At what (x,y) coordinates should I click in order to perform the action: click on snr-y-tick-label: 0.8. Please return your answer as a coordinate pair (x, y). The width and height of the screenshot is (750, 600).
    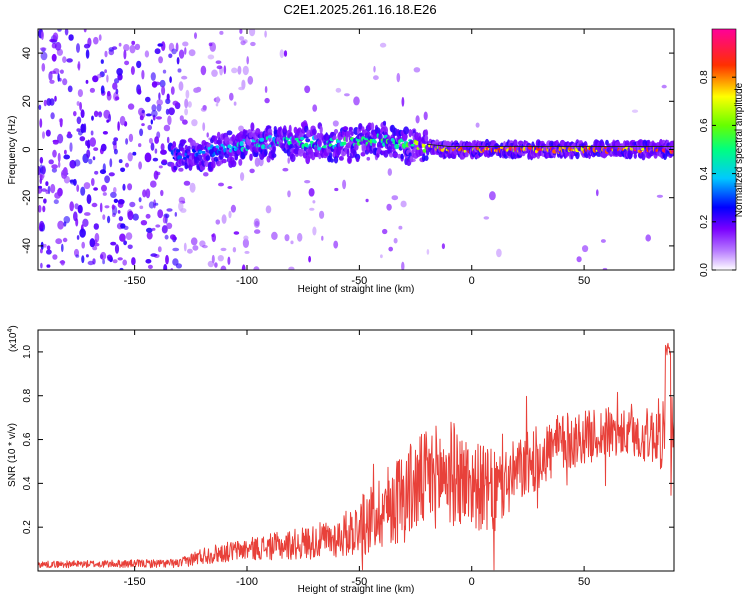
    Looking at the image, I should click on (27, 395).